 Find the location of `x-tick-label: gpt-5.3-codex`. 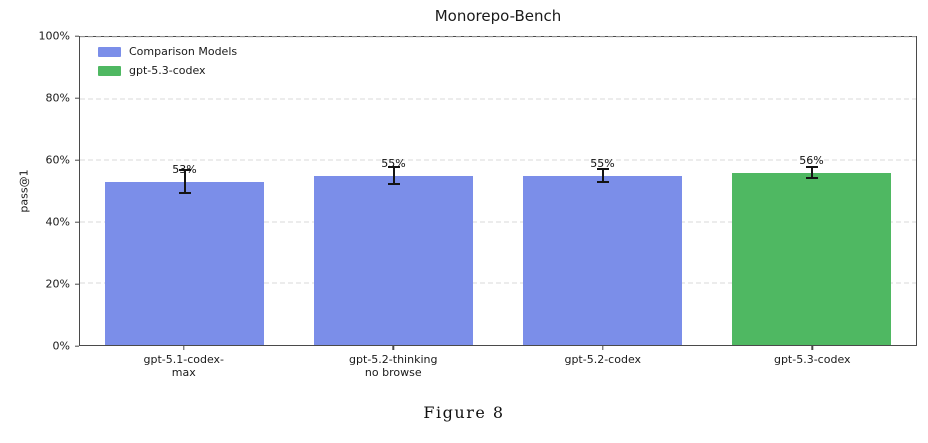

x-tick-label: gpt-5.3-codex is located at coordinates (813, 362).